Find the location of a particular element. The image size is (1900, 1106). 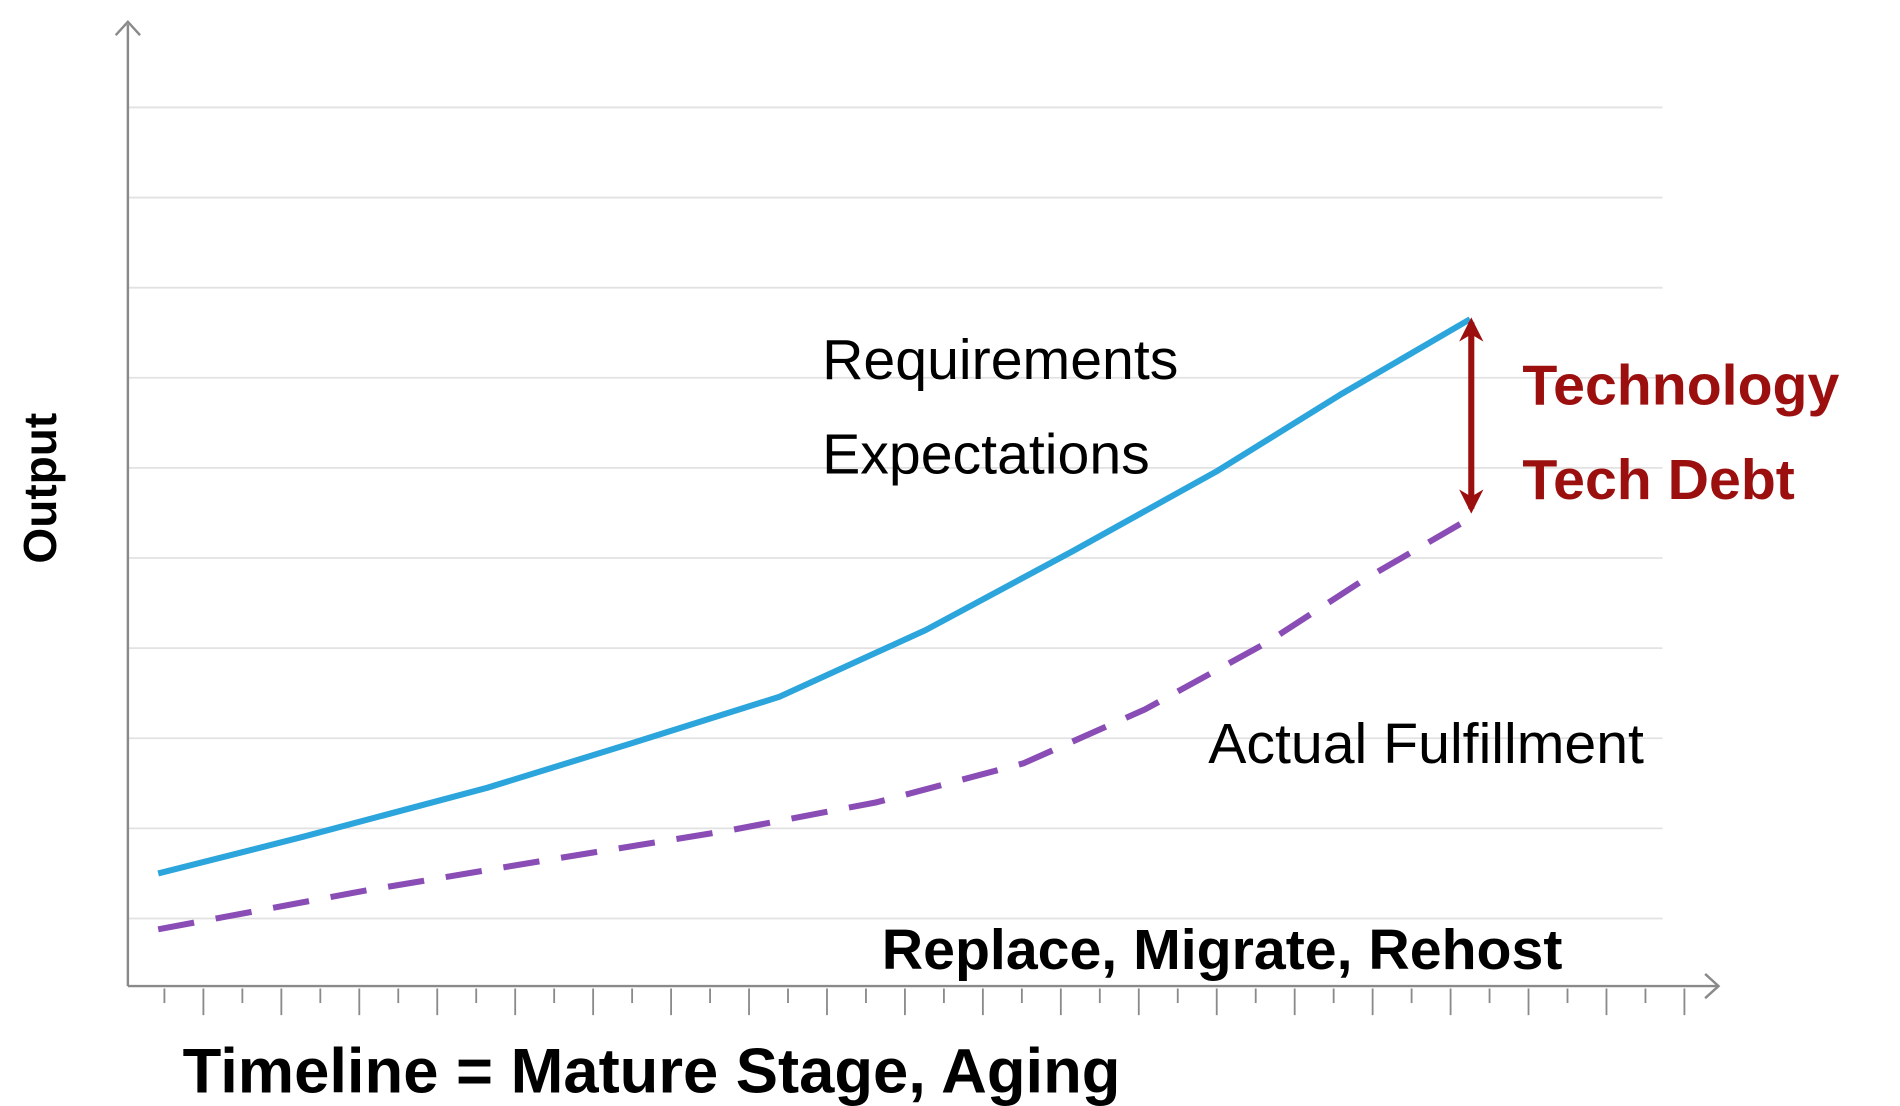

annotation: Requirements is located at coordinates (1000, 360).